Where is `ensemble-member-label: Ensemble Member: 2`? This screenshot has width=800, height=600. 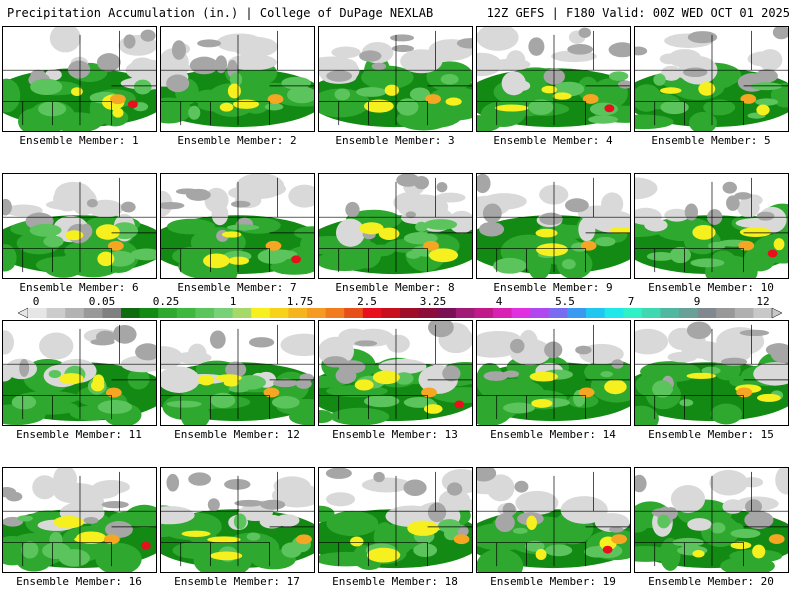
ensemble-member-label: Ensemble Member: 2 is located at coordinates (237, 140).